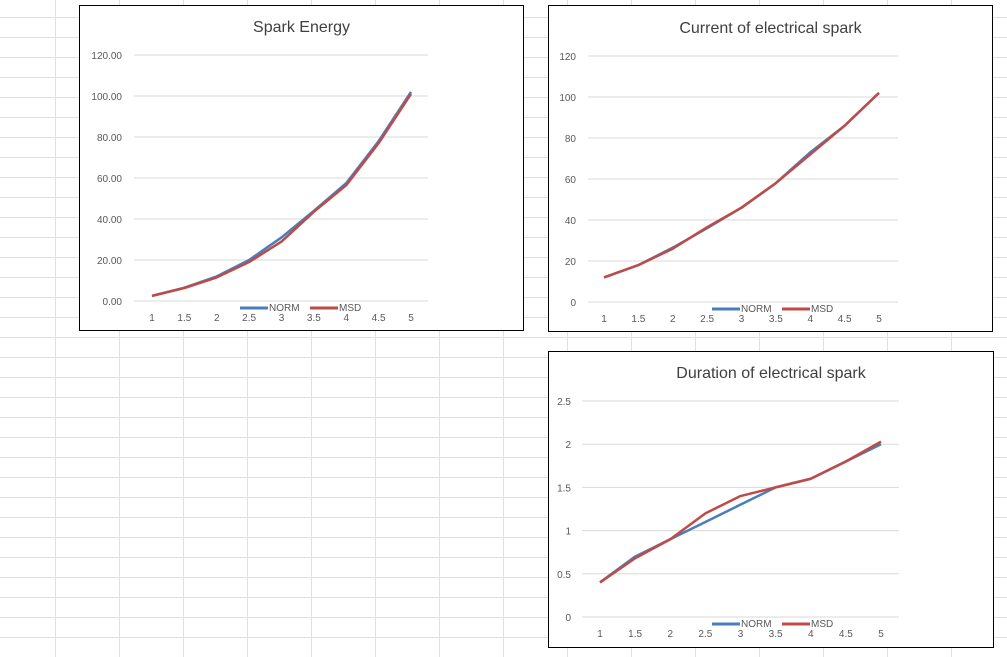  What do you see at coordinates (571, 180) in the screenshot?
I see `y-tick-label: 60` at bounding box center [571, 180].